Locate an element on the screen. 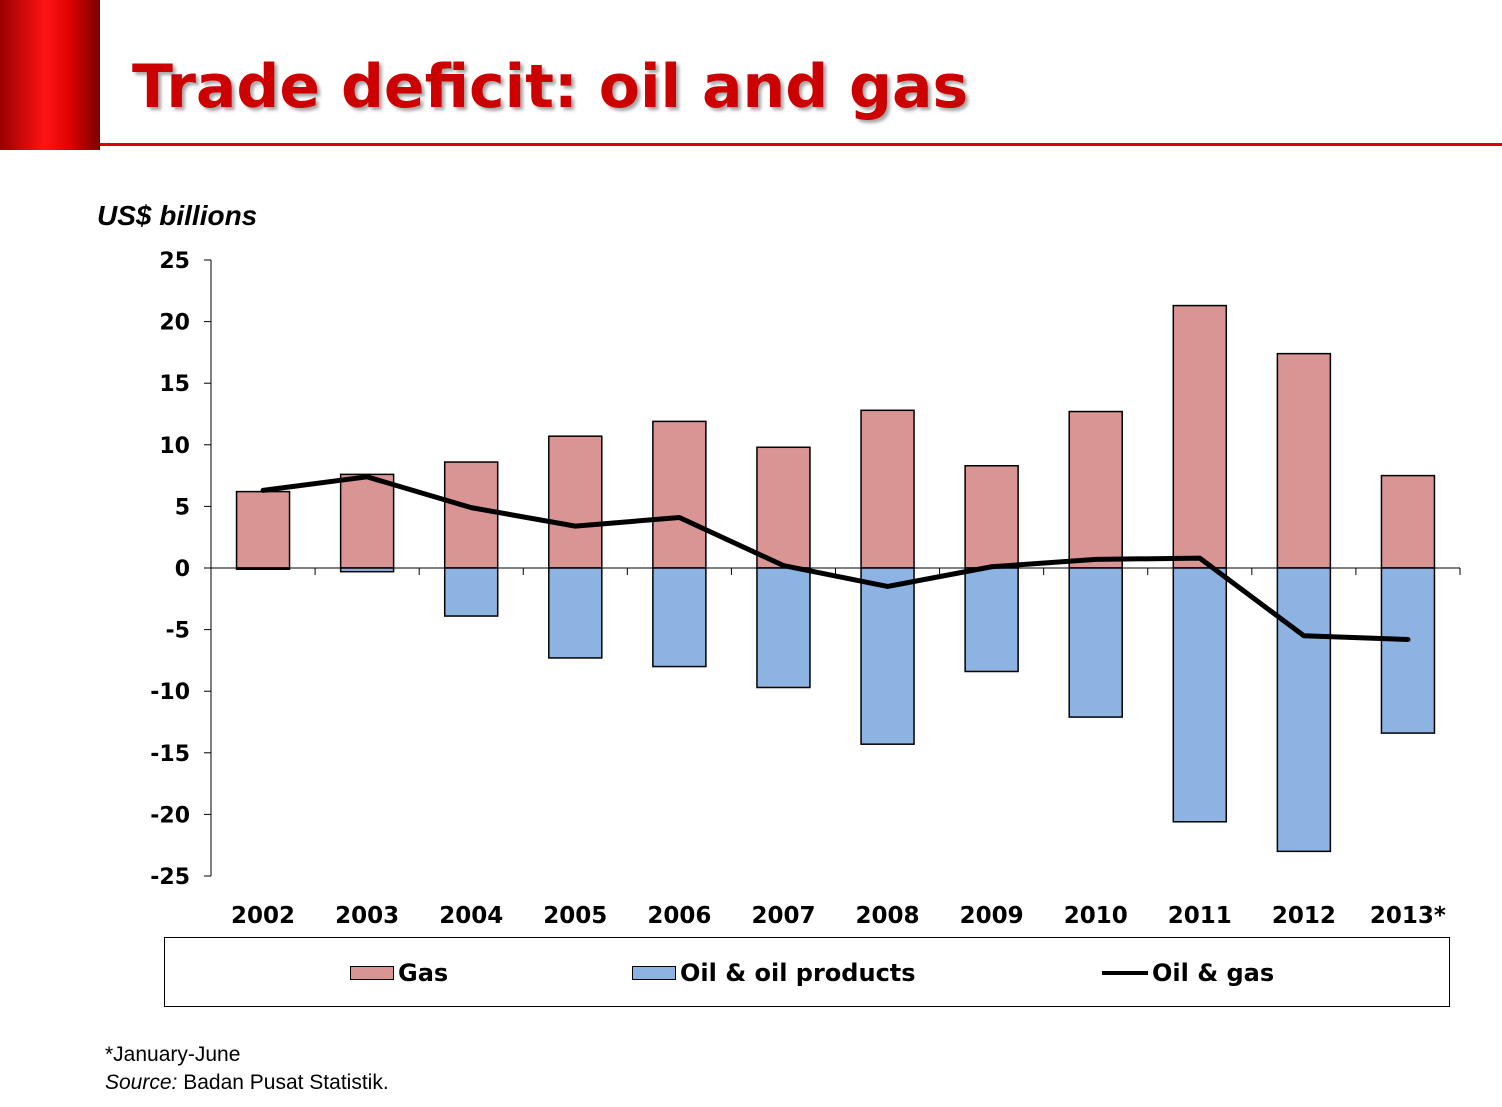  x-tick-label: 2010 is located at coordinates (1096, 916).